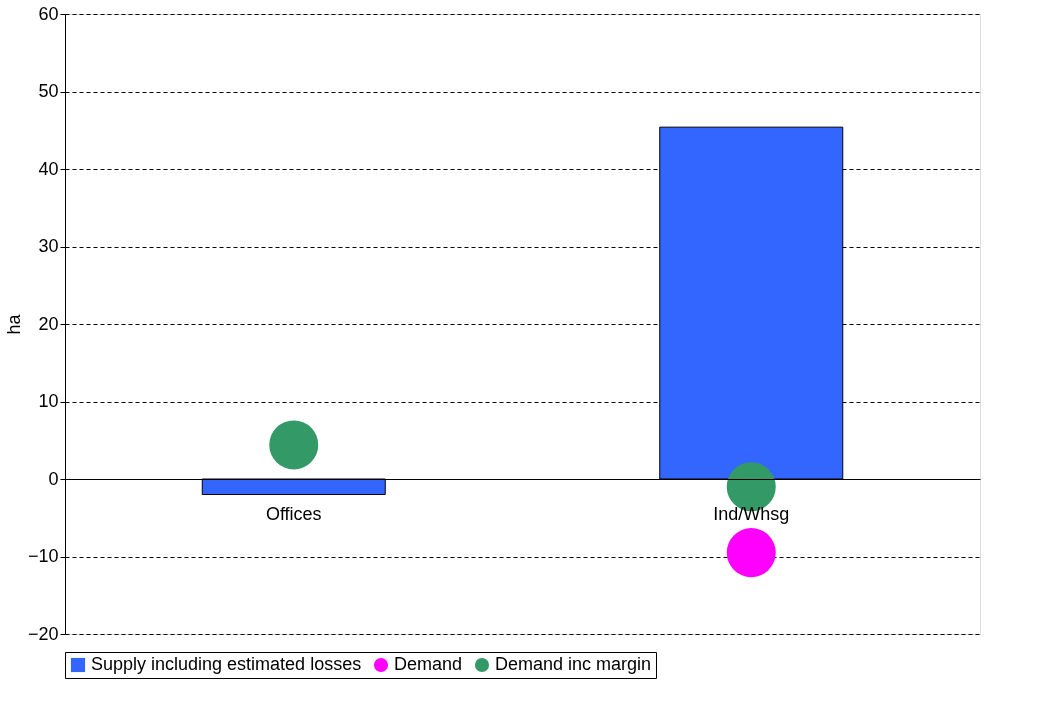  I want to click on y-tick-label: 60, so click(48, 13).